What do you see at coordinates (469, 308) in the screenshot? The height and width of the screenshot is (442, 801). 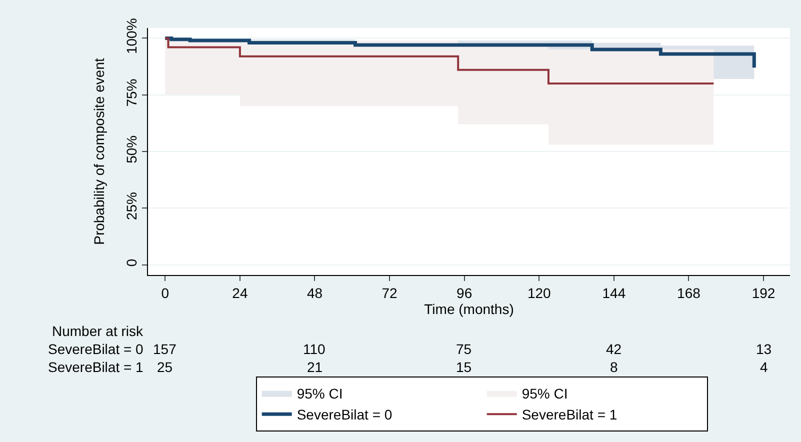 I see `x-axis-title: Time (months)` at bounding box center [469, 308].